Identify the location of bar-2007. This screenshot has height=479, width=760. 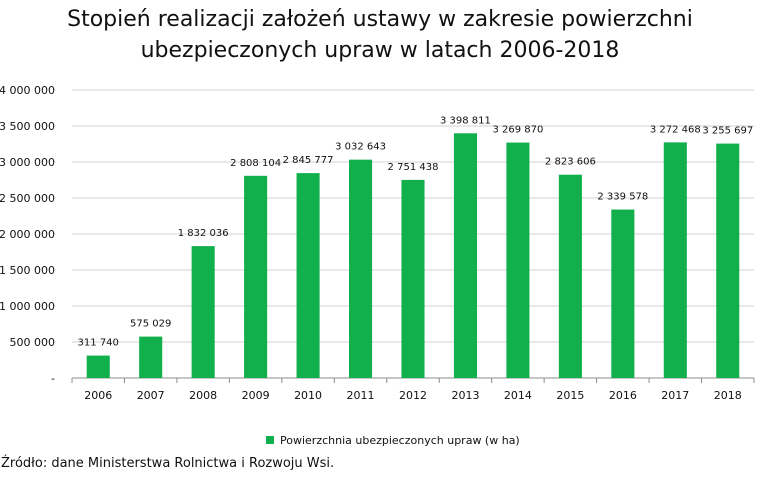
(151, 357).